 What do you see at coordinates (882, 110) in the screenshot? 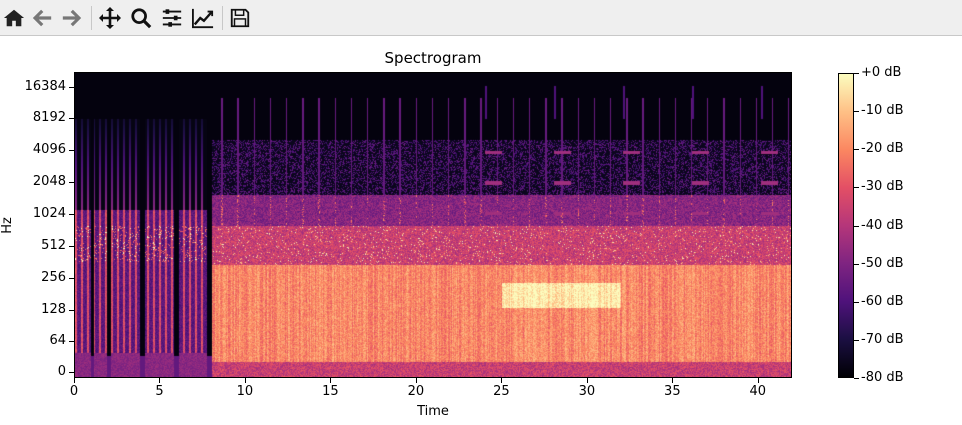
I see `colorbar-tick-label: -10 dB` at bounding box center [882, 110].